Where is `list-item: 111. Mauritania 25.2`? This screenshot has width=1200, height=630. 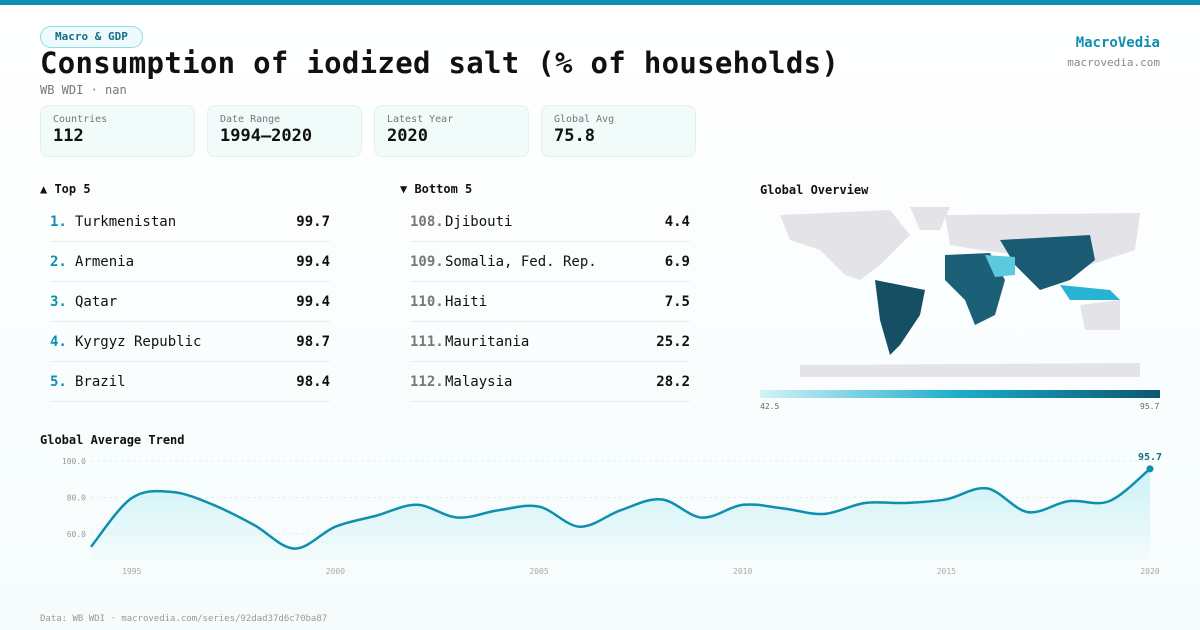 list-item: 111. Mauritania 25.2 is located at coordinates (550, 342).